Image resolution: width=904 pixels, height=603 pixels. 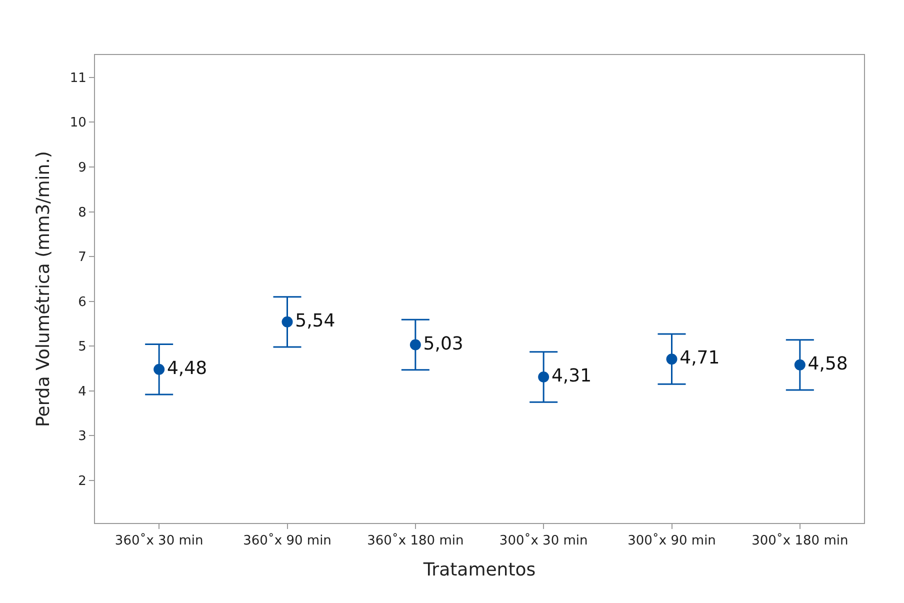 I want to click on y-tick-label: 11, so click(x=78, y=78).